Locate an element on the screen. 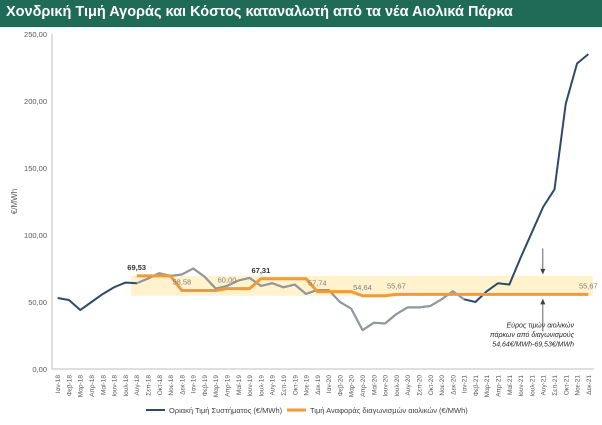  x-tick-label: Μαϊ-18 is located at coordinates (103, 385).